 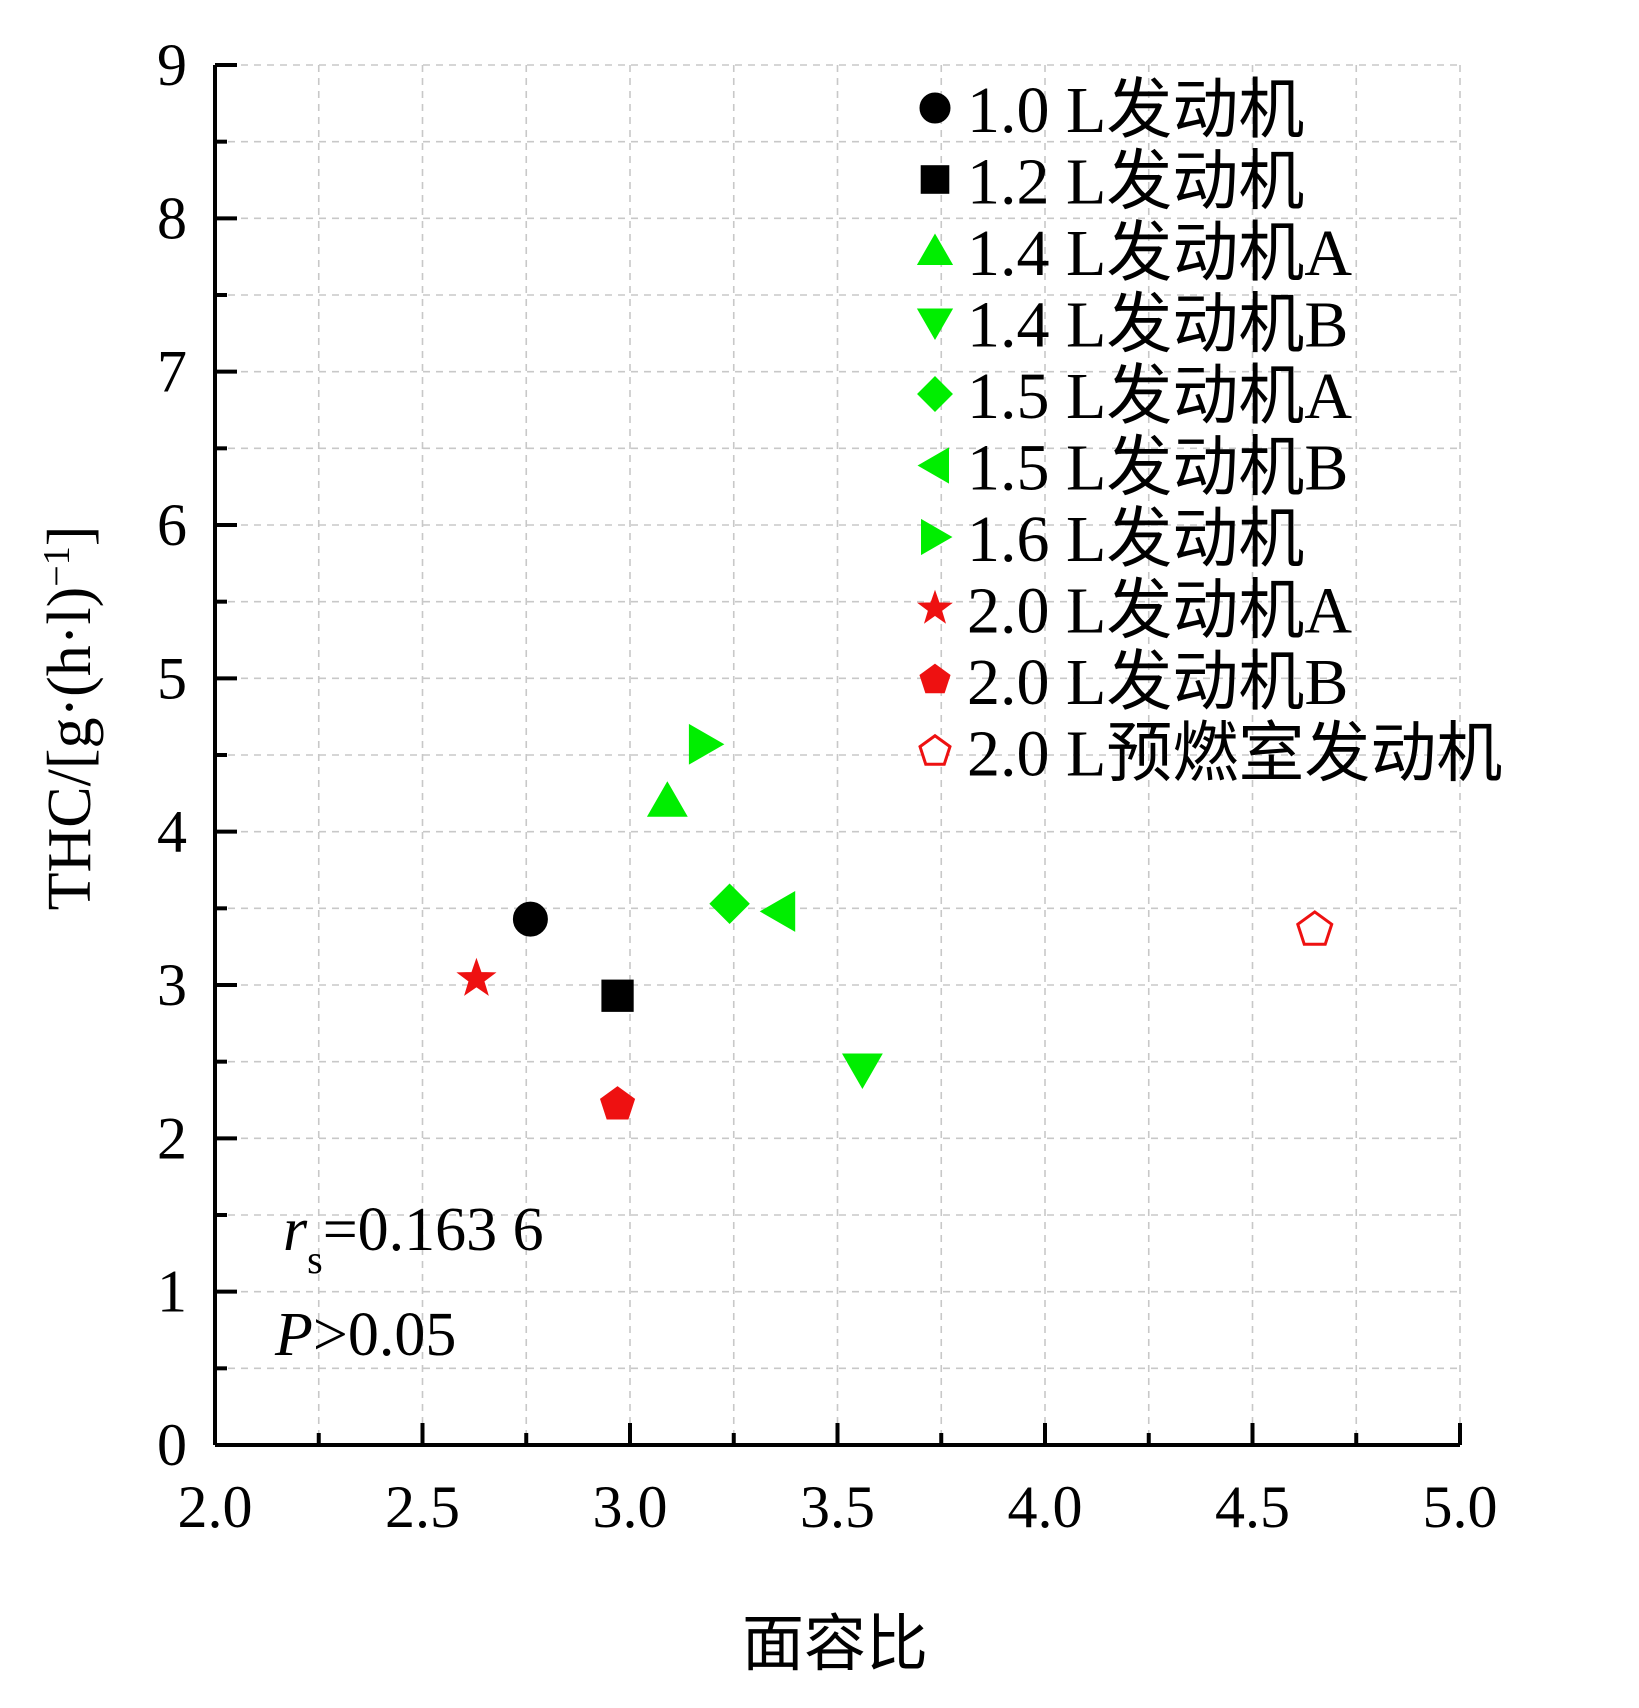 What do you see at coordinates (837, 1507) in the screenshot?
I see `x-tick-label: 3.5` at bounding box center [837, 1507].